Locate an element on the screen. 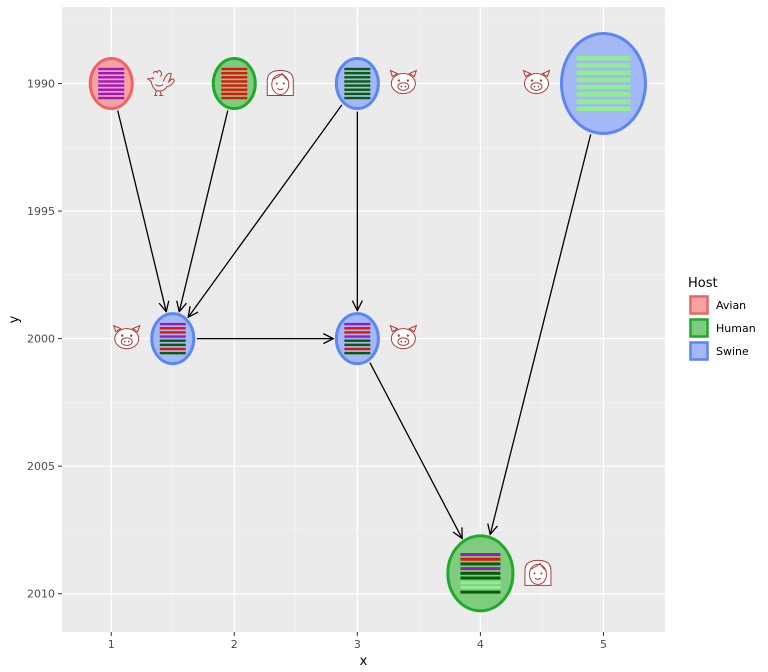 Image resolution: width=768 pixels, height=672 pixels. node-n6 is located at coordinates (376, 339).